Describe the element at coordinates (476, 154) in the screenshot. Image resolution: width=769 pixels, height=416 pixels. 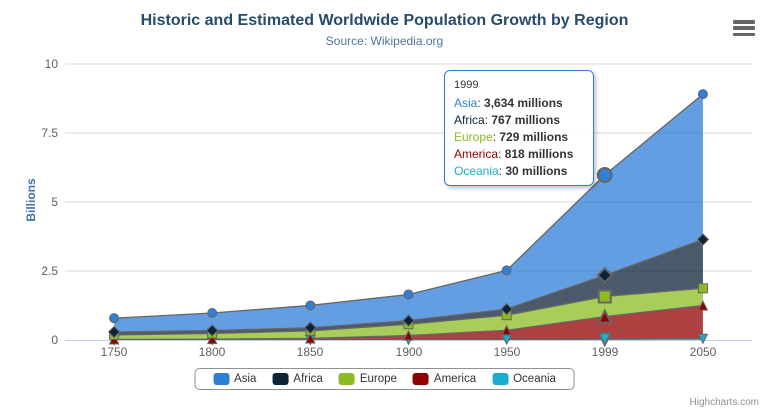
I see `tooltip-series-name: America` at that location.